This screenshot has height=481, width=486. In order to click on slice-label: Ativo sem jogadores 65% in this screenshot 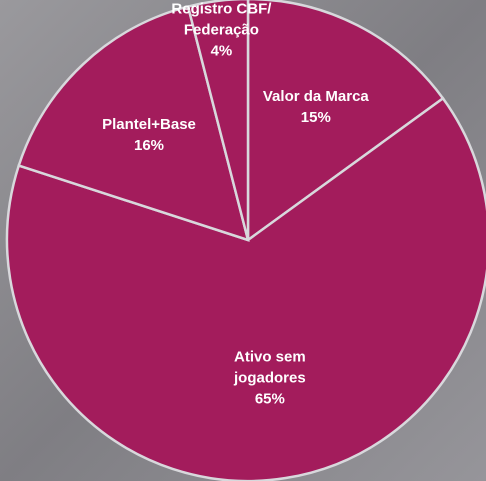, I will do `click(270, 378)`.